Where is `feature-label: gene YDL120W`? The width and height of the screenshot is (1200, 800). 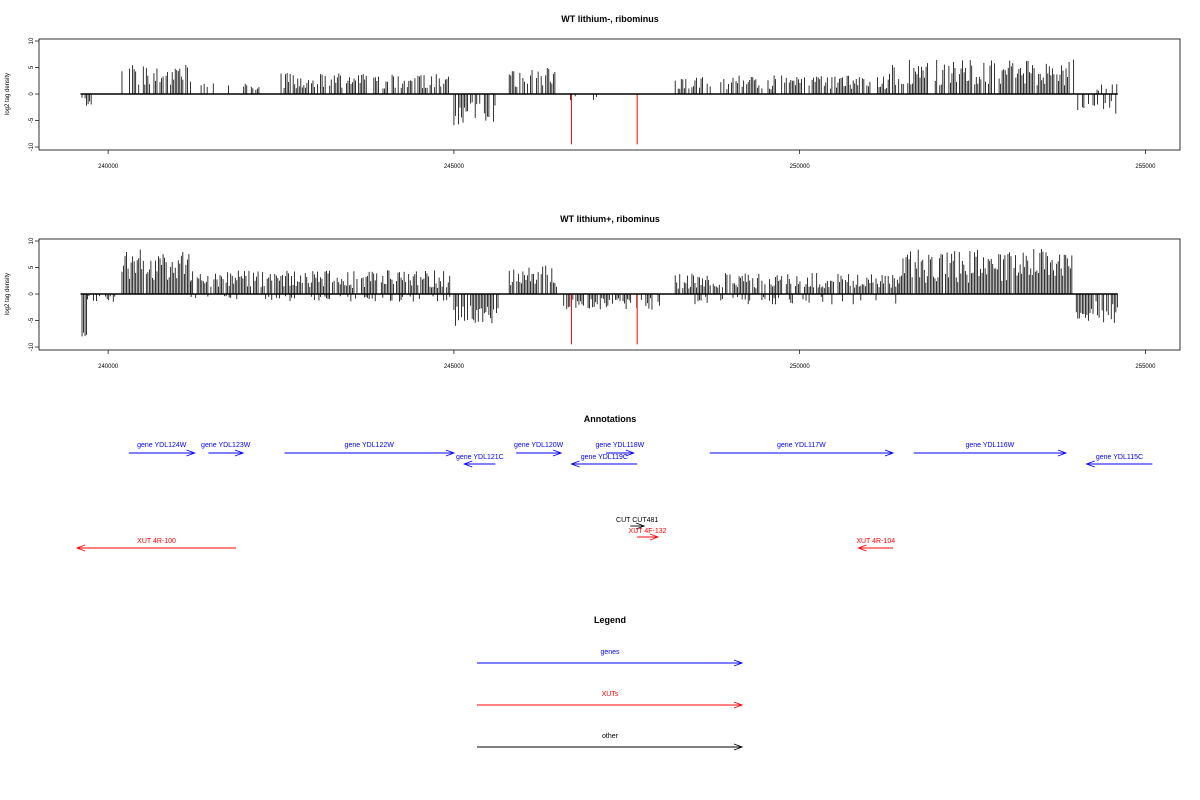 feature-label: gene YDL120W is located at coordinates (539, 445).